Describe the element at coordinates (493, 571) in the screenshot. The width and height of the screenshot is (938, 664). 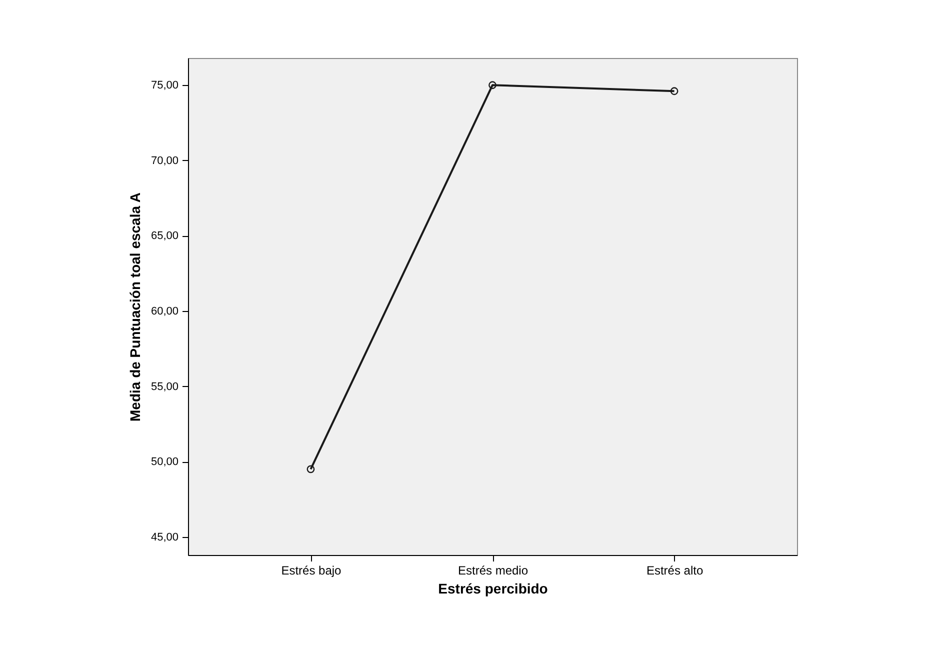
I see `x-tick-label: Estrés medio` at that location.